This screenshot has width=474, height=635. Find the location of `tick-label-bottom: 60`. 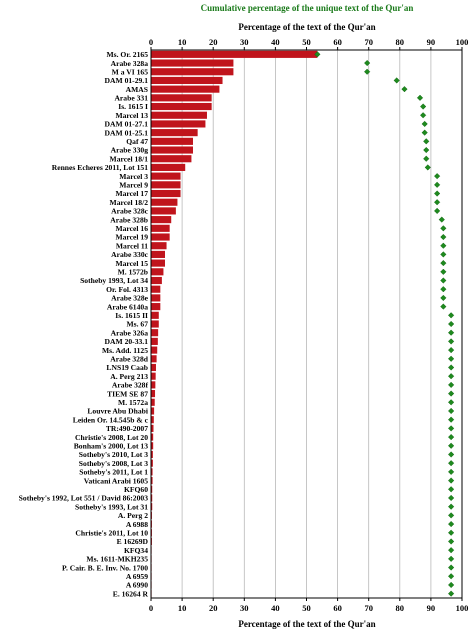

tick-label-bottom: 60 is located at coordinates (337, 608).